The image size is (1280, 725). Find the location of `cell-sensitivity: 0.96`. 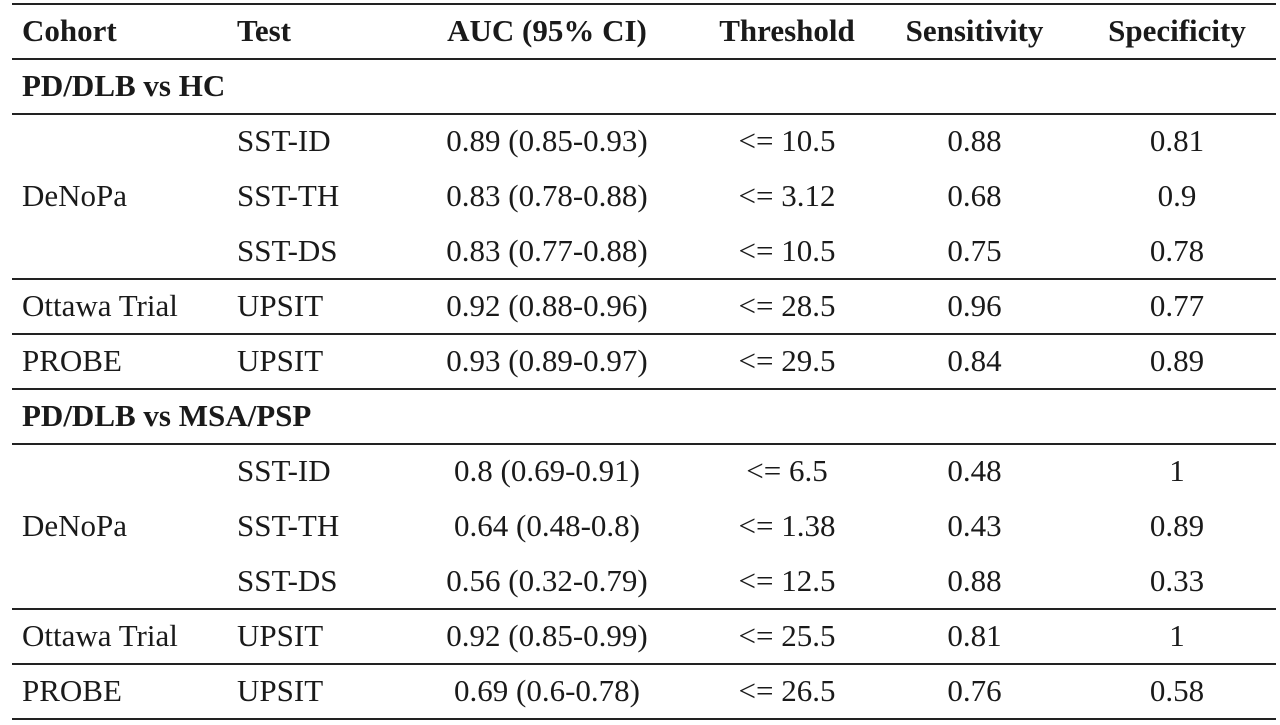

cell-sensitivity: 0.96 is located at coordinates (974, 305).